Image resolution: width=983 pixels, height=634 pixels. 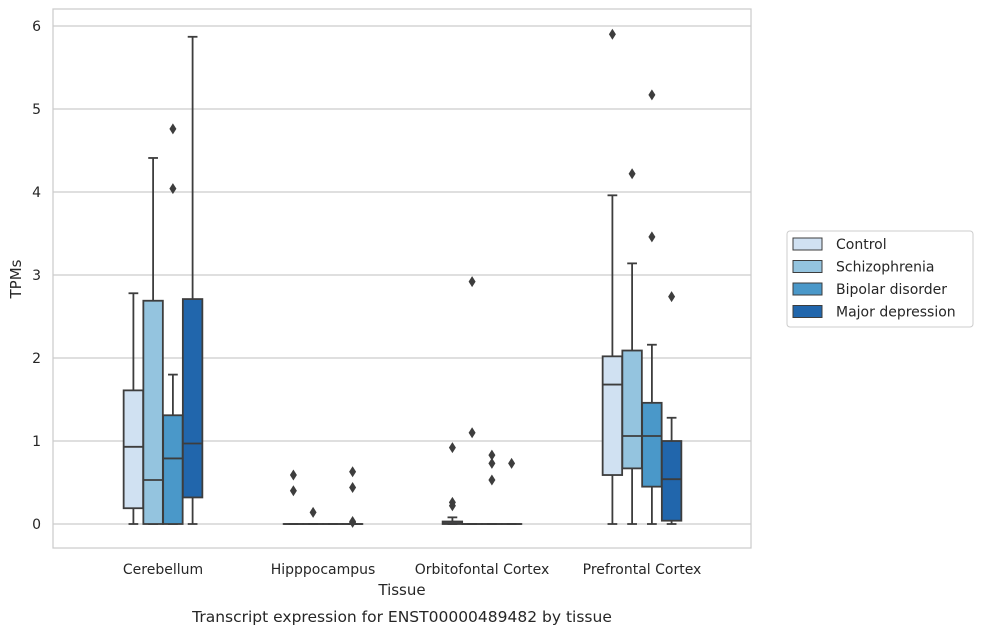 I want to click on y-tick-label: 5, so click(x=36, y=110).